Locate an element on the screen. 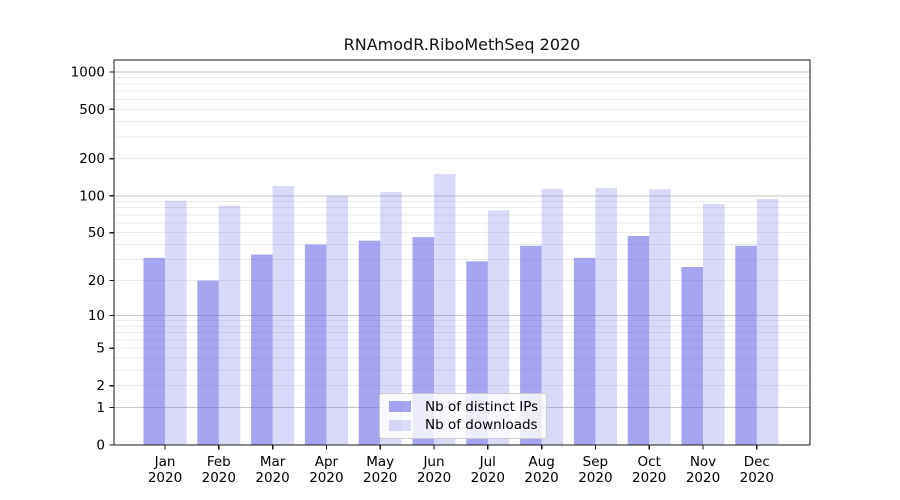  legend-label-distinct-ips: Nb of distinct IPs is located at coordinates (482, 406).